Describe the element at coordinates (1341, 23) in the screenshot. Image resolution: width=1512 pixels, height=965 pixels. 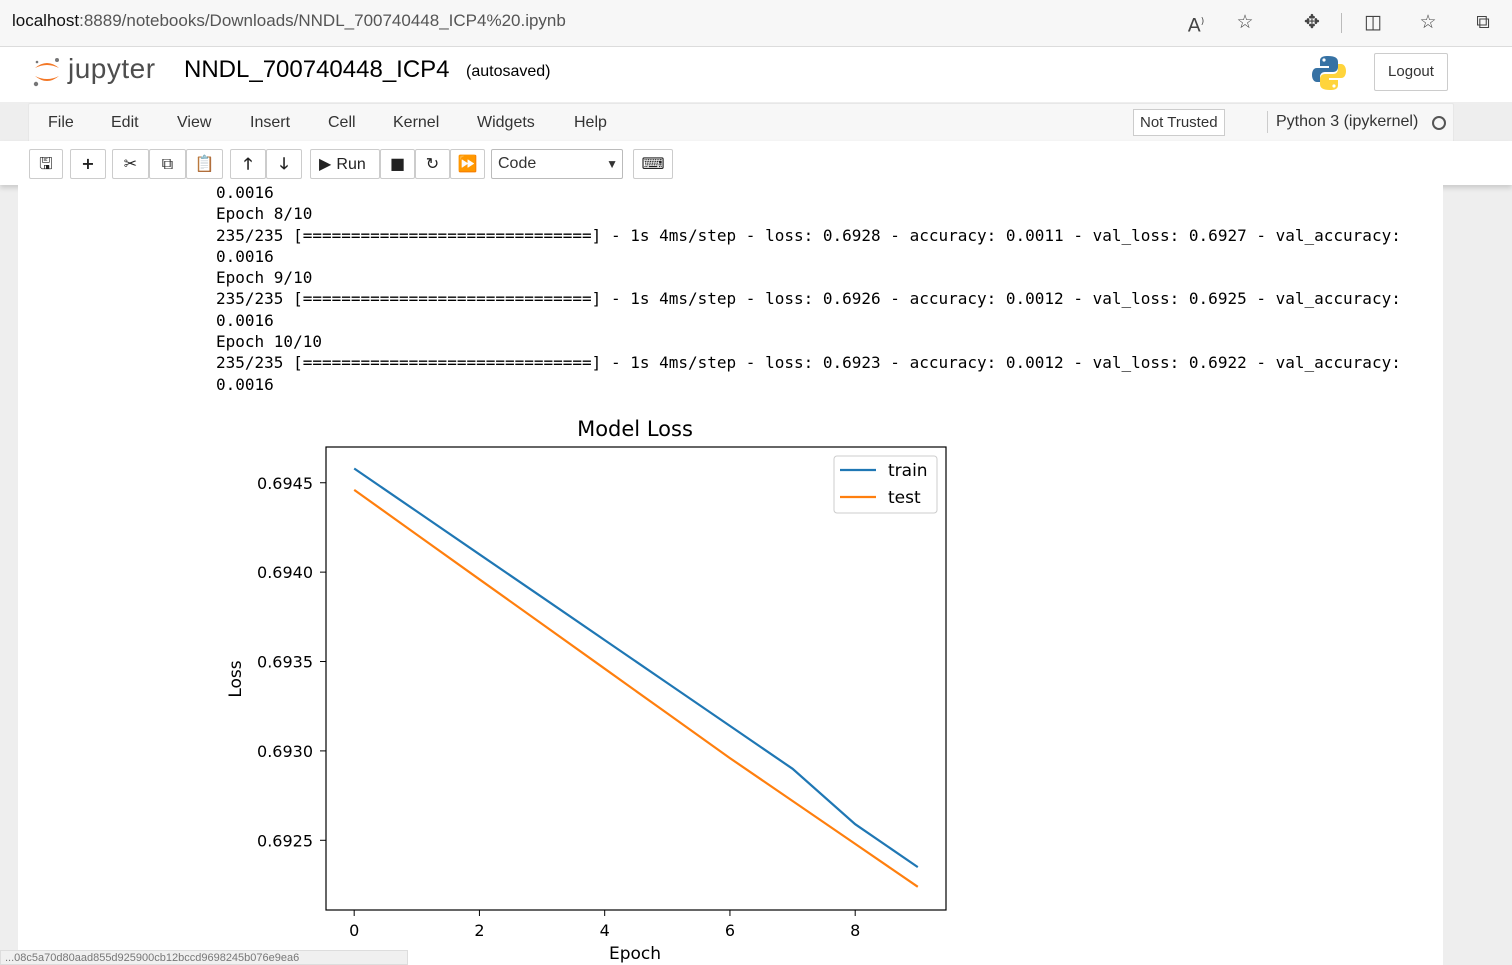
I see `toolbar-divider` at that location.